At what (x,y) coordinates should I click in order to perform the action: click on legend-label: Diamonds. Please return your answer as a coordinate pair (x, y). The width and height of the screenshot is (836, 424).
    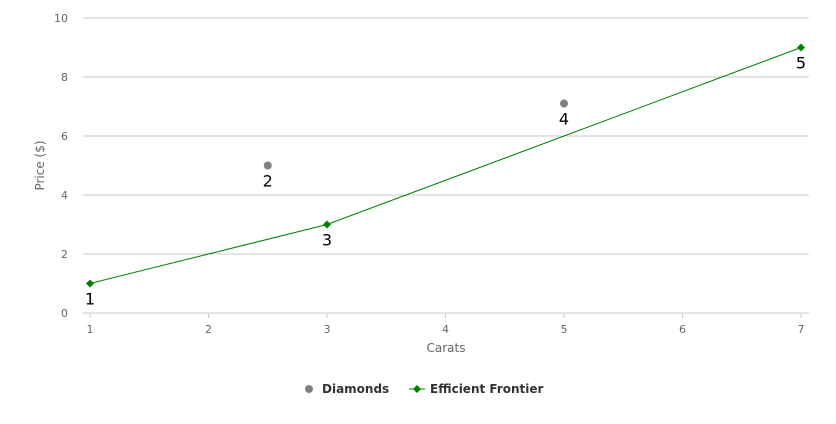
    Looking at the image, I should click on (355, 389).